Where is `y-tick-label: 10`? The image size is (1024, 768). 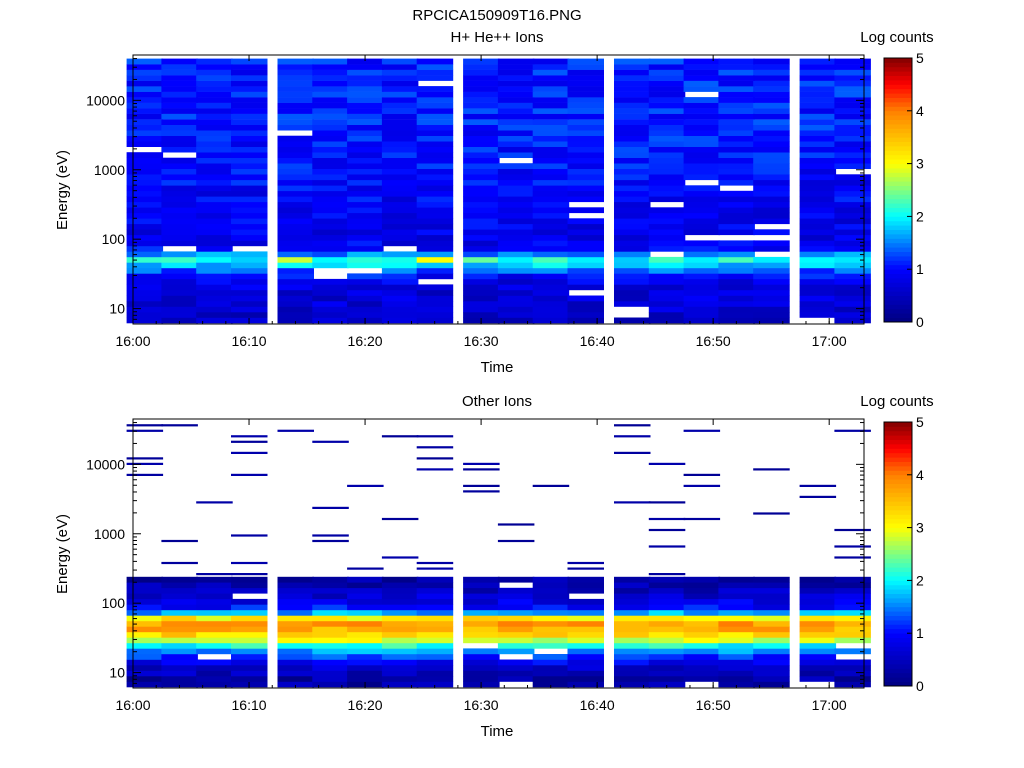 y-tick-label: 10 is located at coordinates (117, 309).